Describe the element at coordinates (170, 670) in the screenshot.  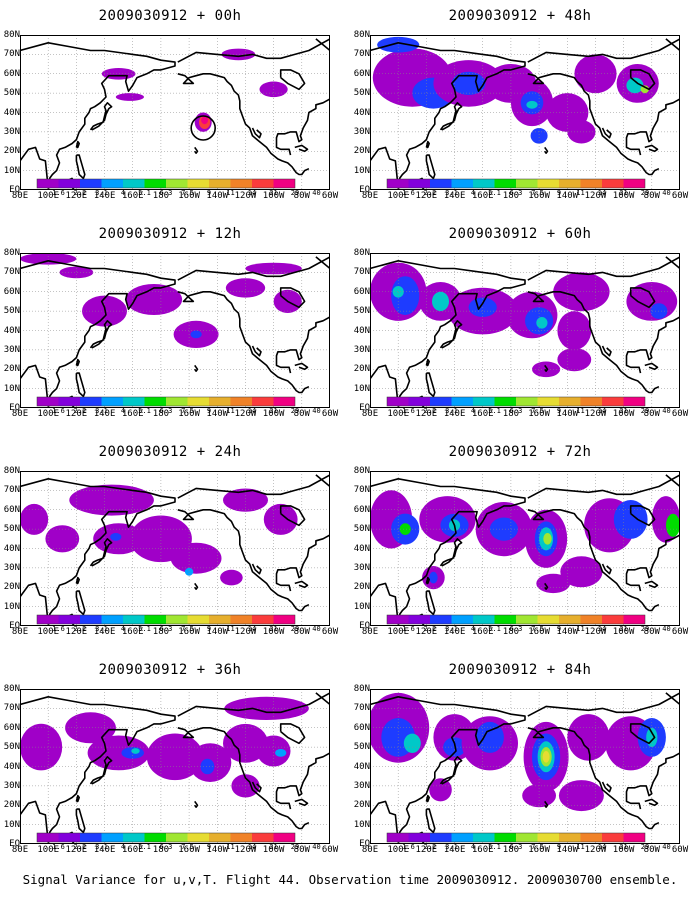
I see `panel-title: 2009030912 + 36h` at that location.